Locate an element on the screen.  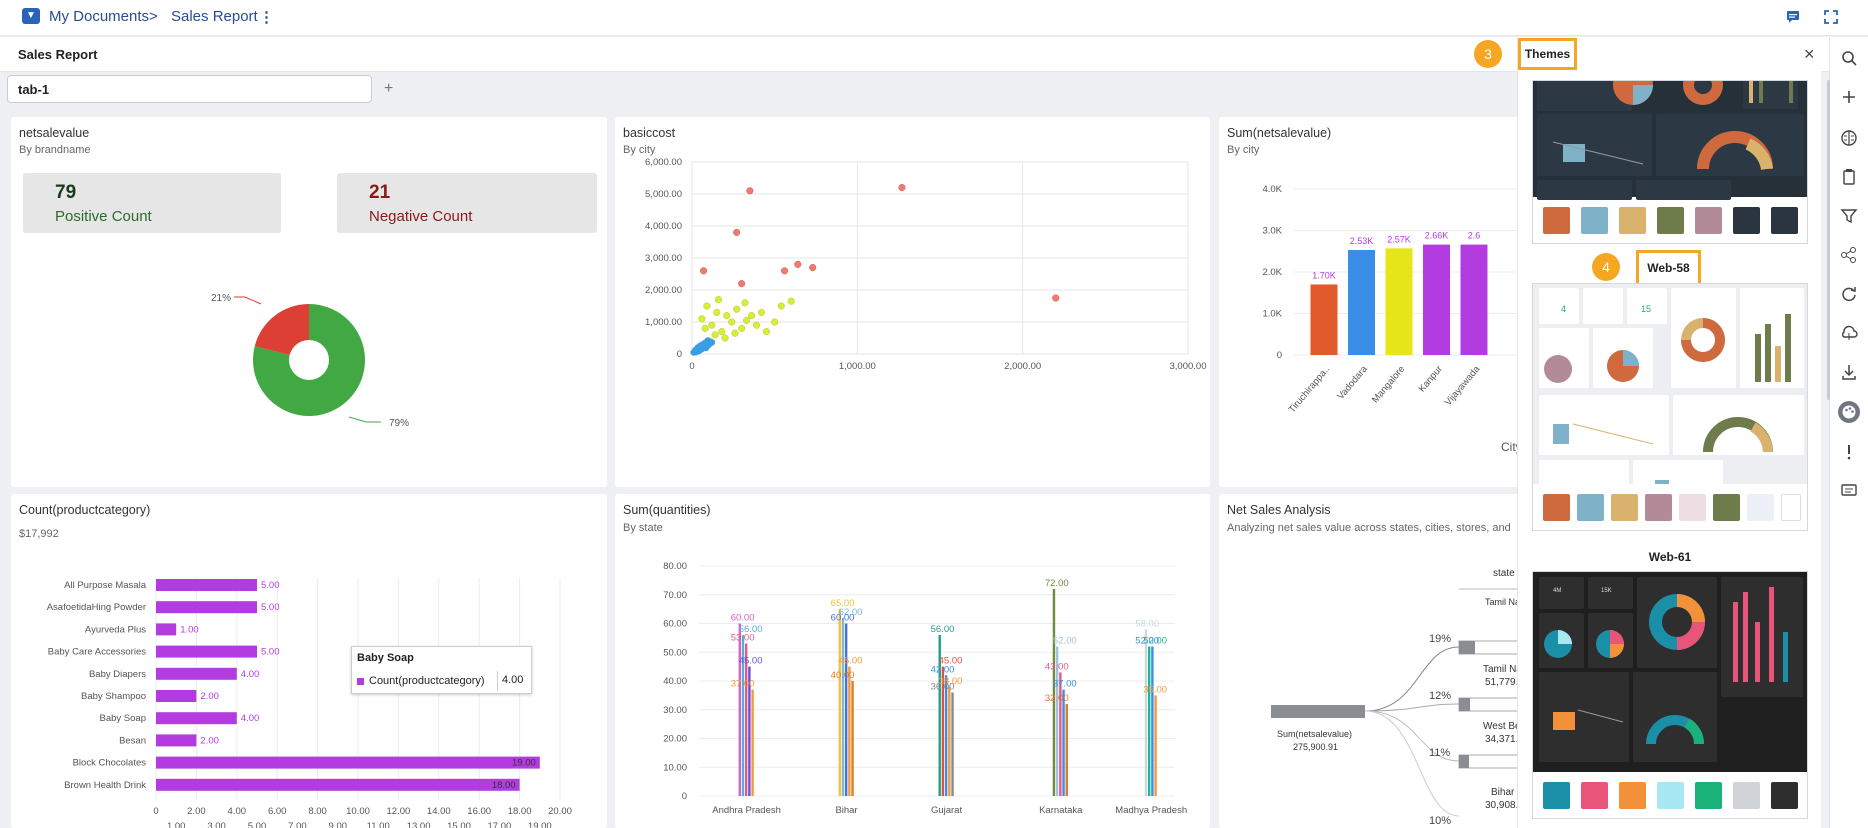
comments-icon is located at coordinates (1793, 17).